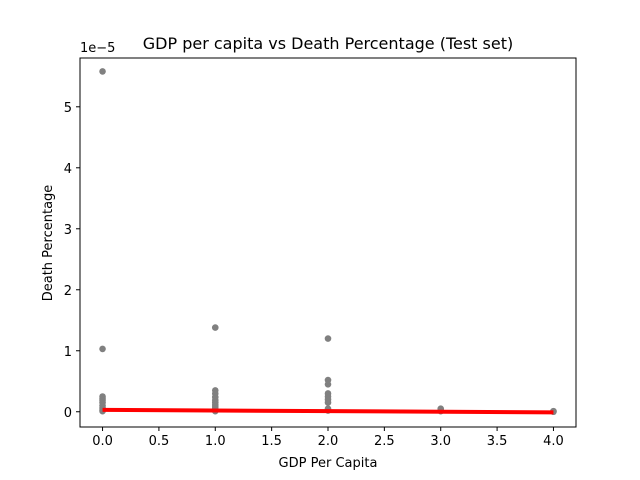 This screenshot has height=480, width=640. Describe the element at coordinates (68, 352) in the screenshot. I see `y-tick-label: 1` at that location.